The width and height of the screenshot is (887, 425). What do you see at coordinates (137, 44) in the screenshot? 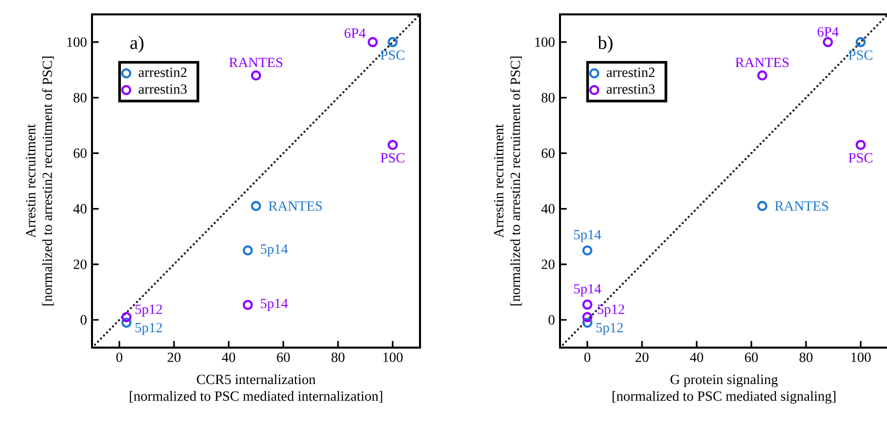
I see `annotation: a)` at bounding box center [137, 44].